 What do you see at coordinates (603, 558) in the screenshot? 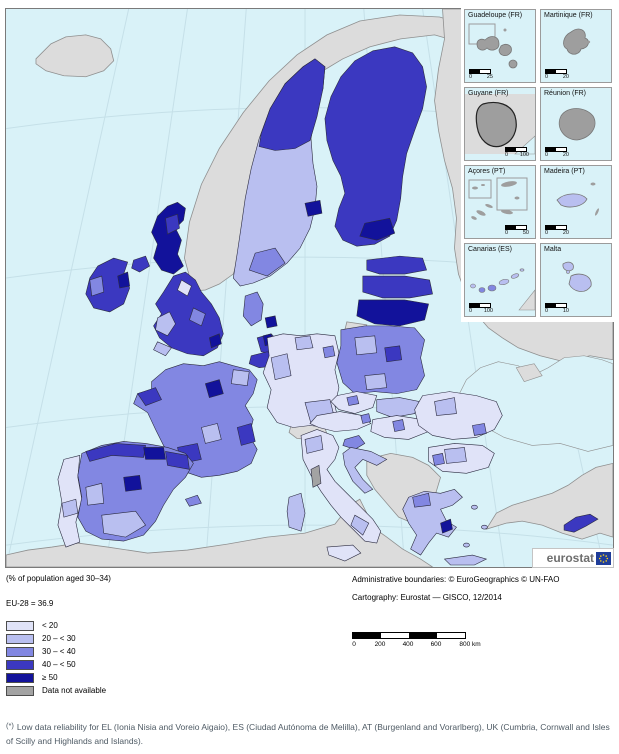
I see `eu-flag-icon` at bounding box center [603, 558].